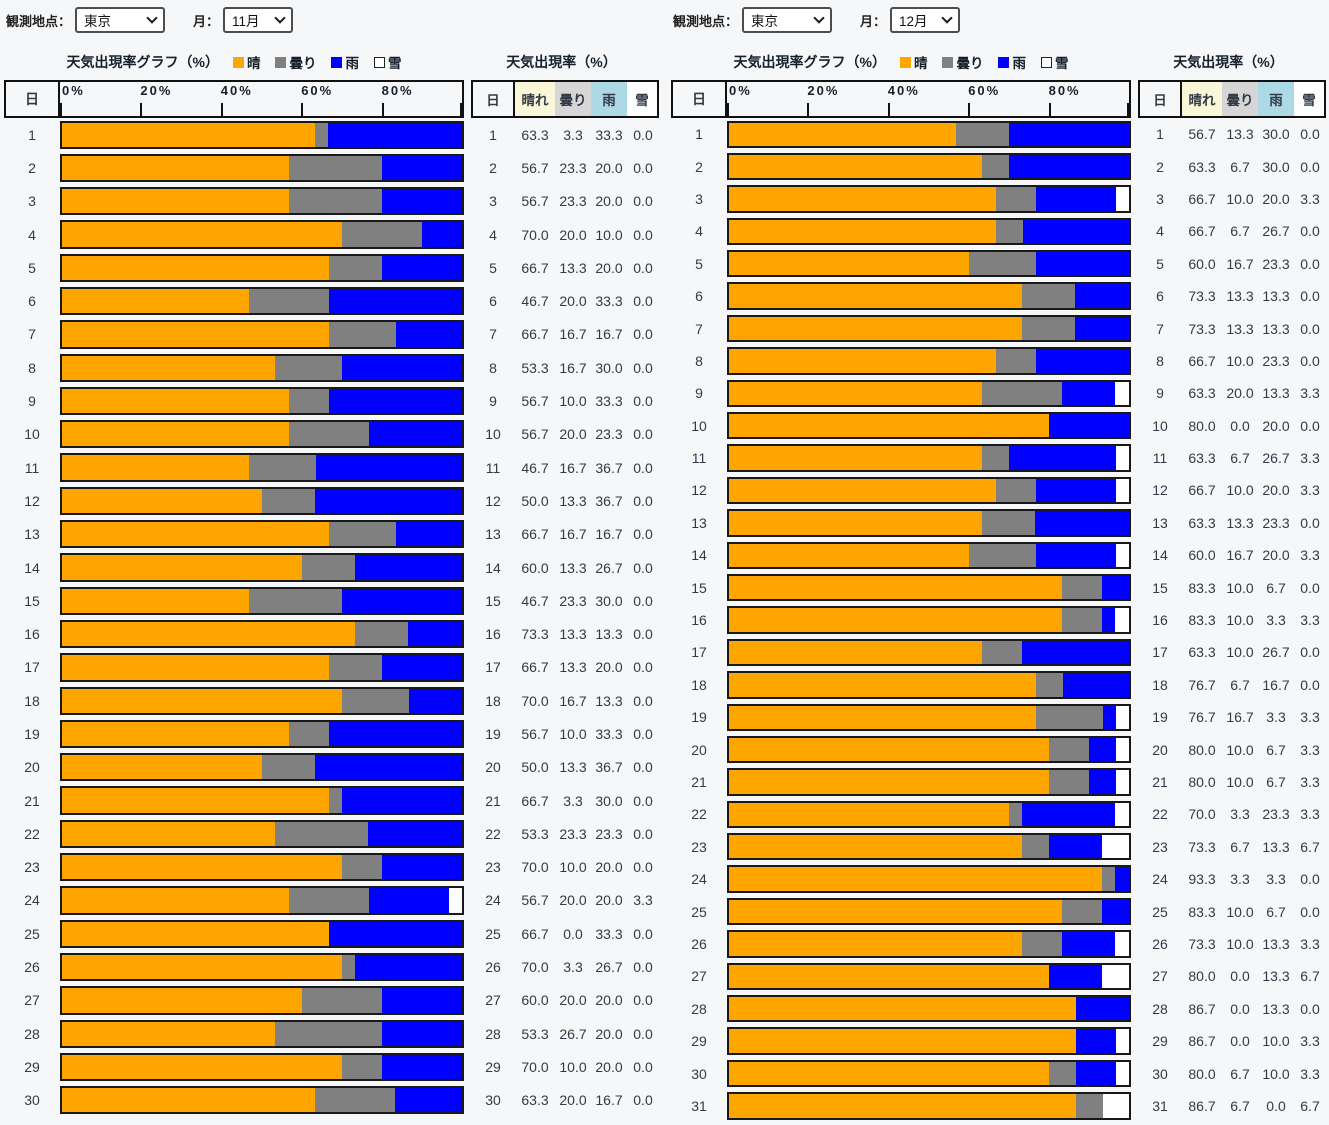  I want to click on day-row: 23 23 70.0 10.0 20.0 0.0, so click(331, 867).